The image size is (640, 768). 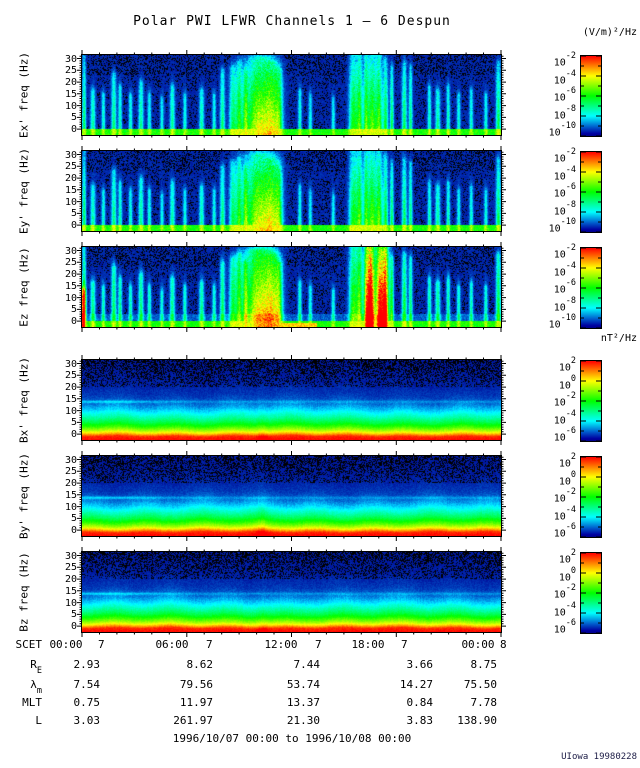 I want to click on ephemeris-value-0-3: 3.66, so click(x=420, y=664).